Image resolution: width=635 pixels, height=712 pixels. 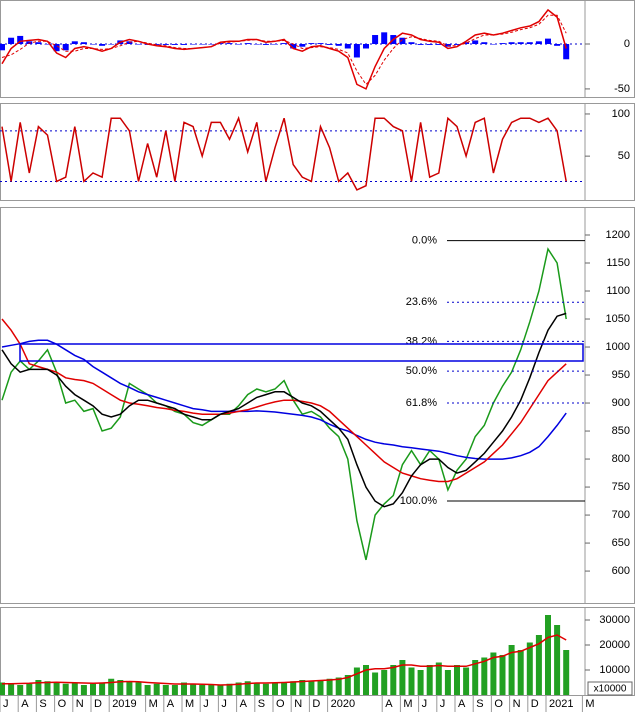 I want to click on y-tick-label: 10000, so click(x=614, y=670).